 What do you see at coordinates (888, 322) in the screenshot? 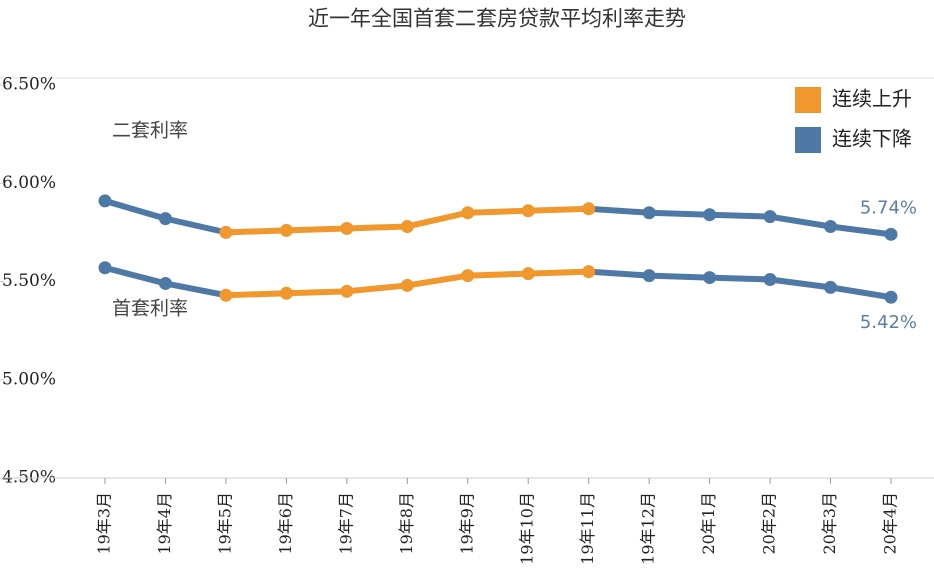
I see `value-label: 5.42%` at bounding box center [888, 322].